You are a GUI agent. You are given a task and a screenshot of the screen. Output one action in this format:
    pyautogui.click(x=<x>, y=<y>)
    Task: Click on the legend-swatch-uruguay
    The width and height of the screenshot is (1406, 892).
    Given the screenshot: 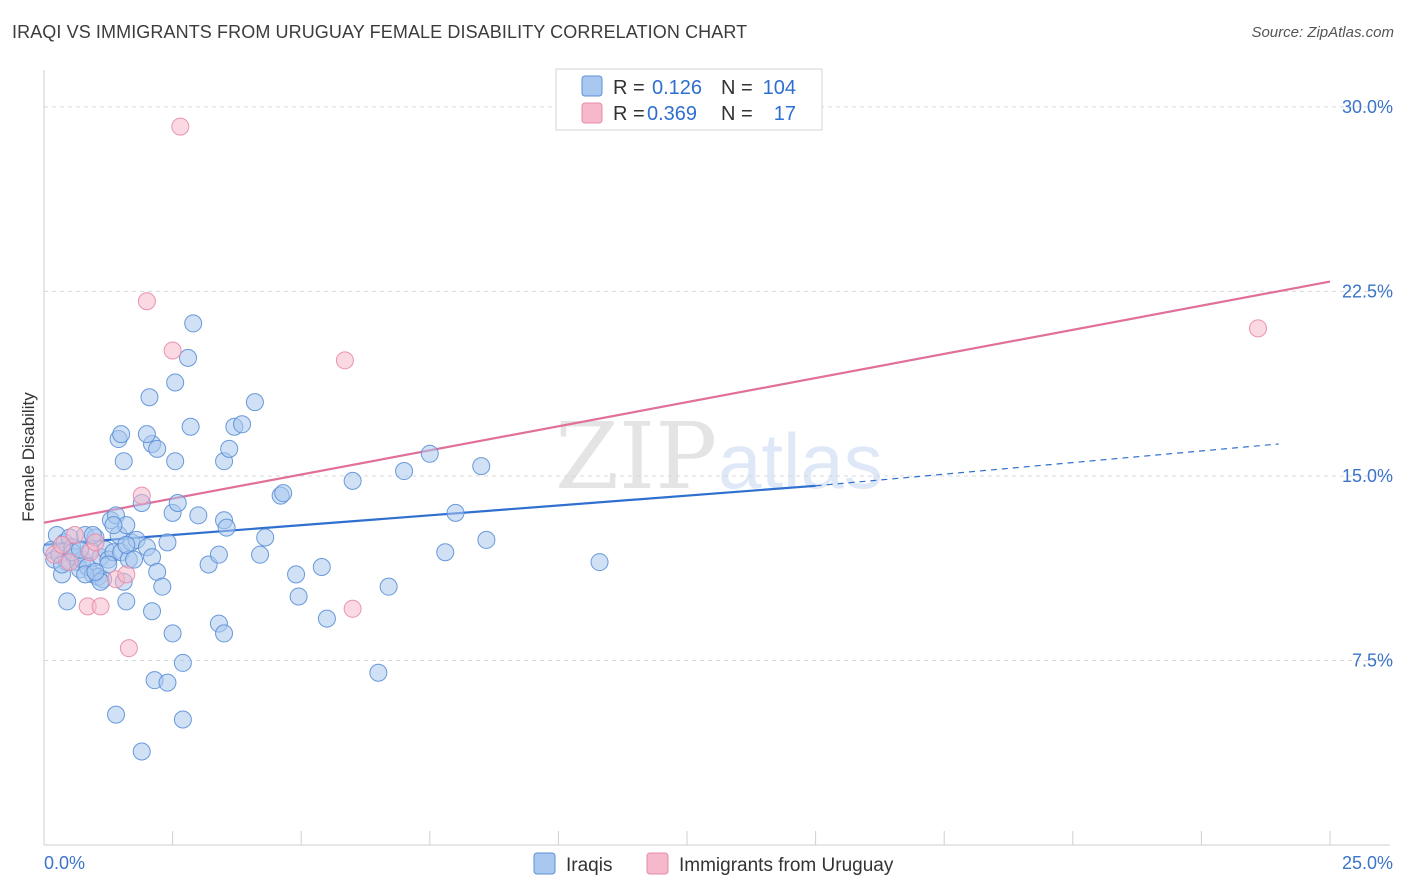 What is the action you would take?
    pyautogui.click(x=592, y=113)
    